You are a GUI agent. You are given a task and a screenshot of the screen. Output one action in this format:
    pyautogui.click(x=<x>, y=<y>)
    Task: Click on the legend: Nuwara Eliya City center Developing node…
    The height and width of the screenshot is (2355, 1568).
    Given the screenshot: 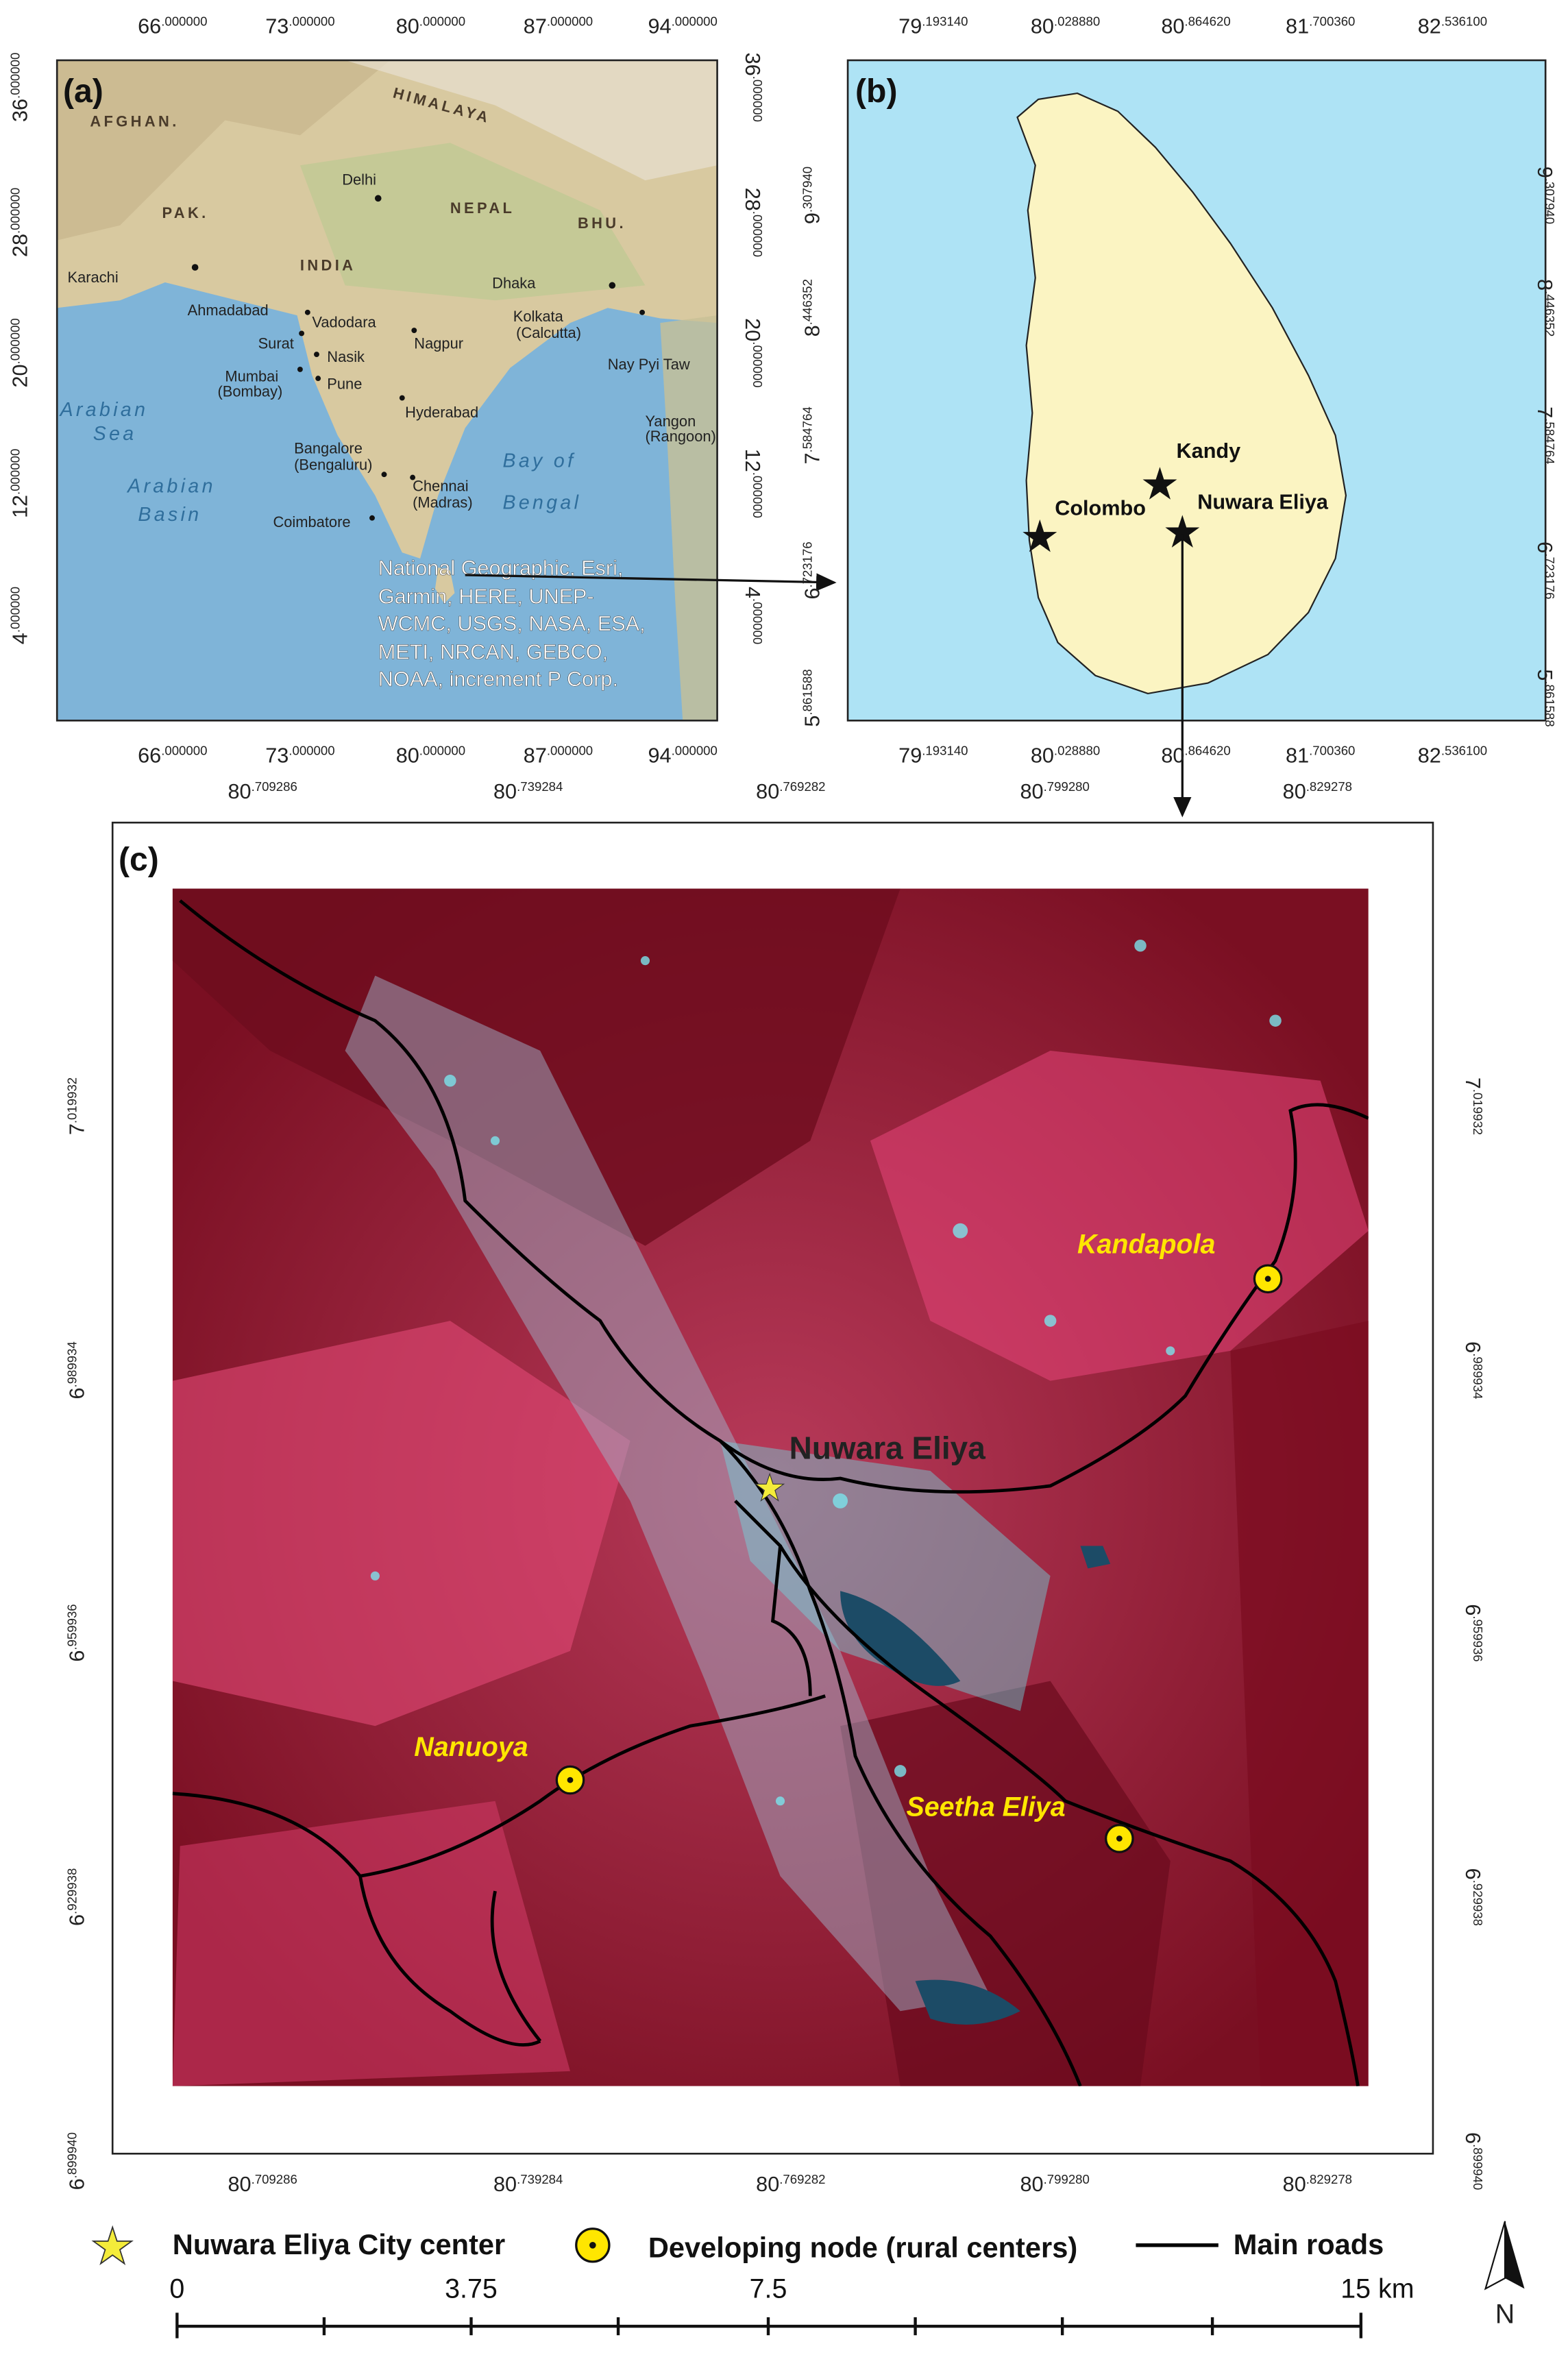 What is the action you would take?
    pyautogui.click(x=737, y=2245)
    